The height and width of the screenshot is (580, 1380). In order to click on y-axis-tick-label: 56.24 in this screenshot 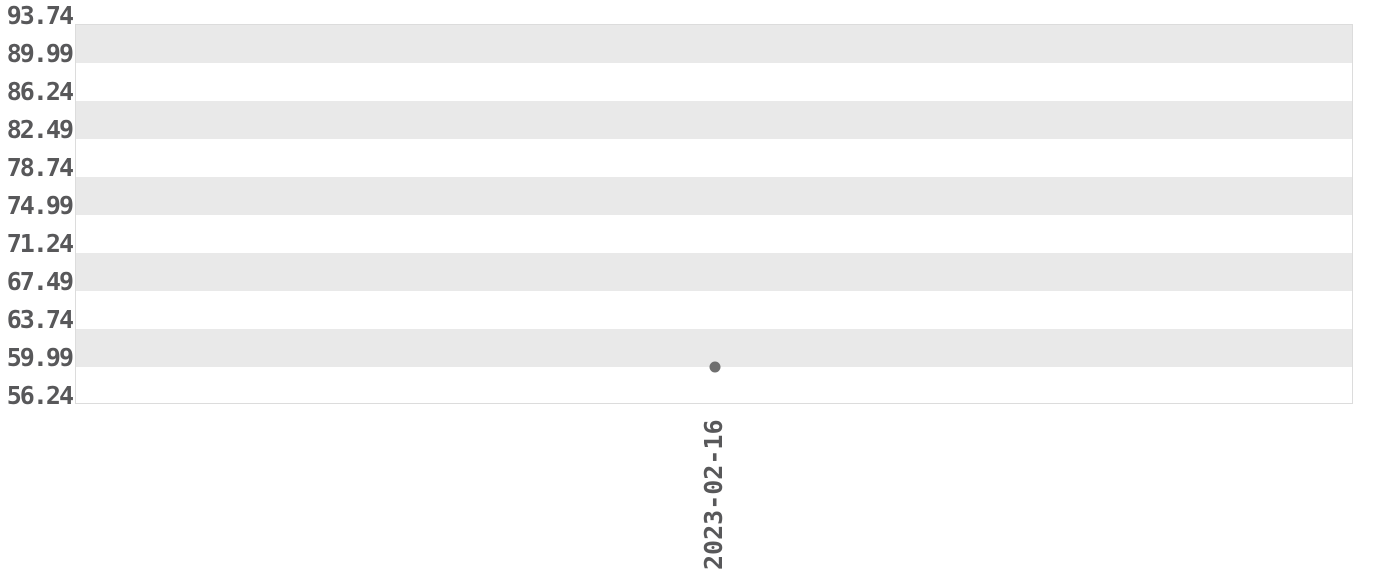, I will do `click(40, 395)`.